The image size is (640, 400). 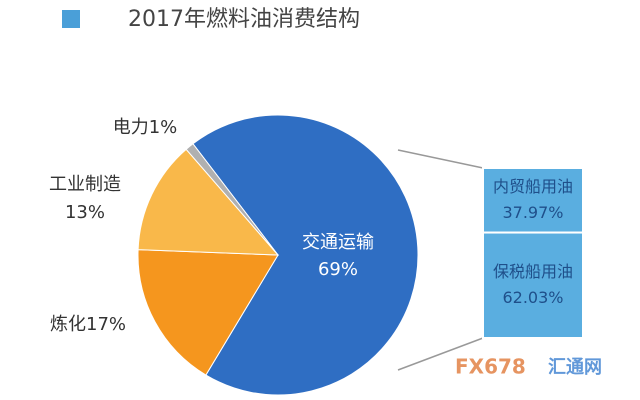 What do you see at coordinates (532, 297) in the screenshot?
I see `bar-value-label: 62.03%` at bounding box center [532, 297].